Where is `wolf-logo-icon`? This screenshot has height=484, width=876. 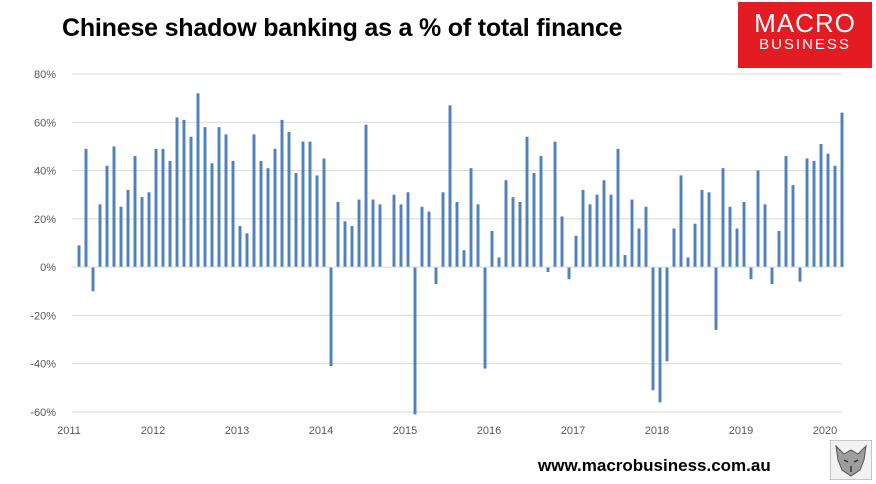 wolf-logo-icon is located at coordinates (851, 460).